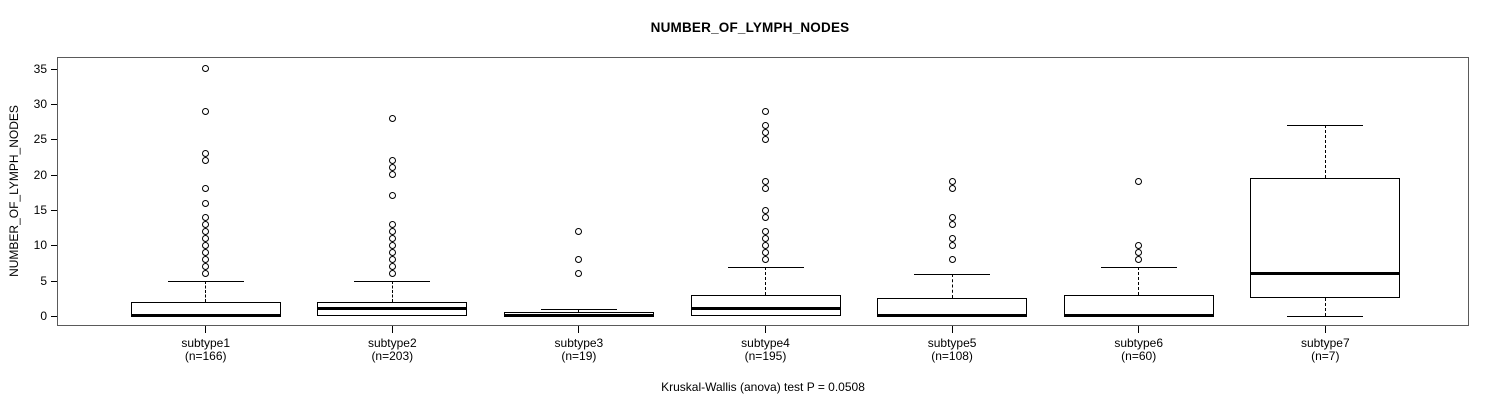  What do you see at coordinates (392, 356) in the screenshot?
I see `group-n-label: (n=203)` at bounding box center [392, 356].